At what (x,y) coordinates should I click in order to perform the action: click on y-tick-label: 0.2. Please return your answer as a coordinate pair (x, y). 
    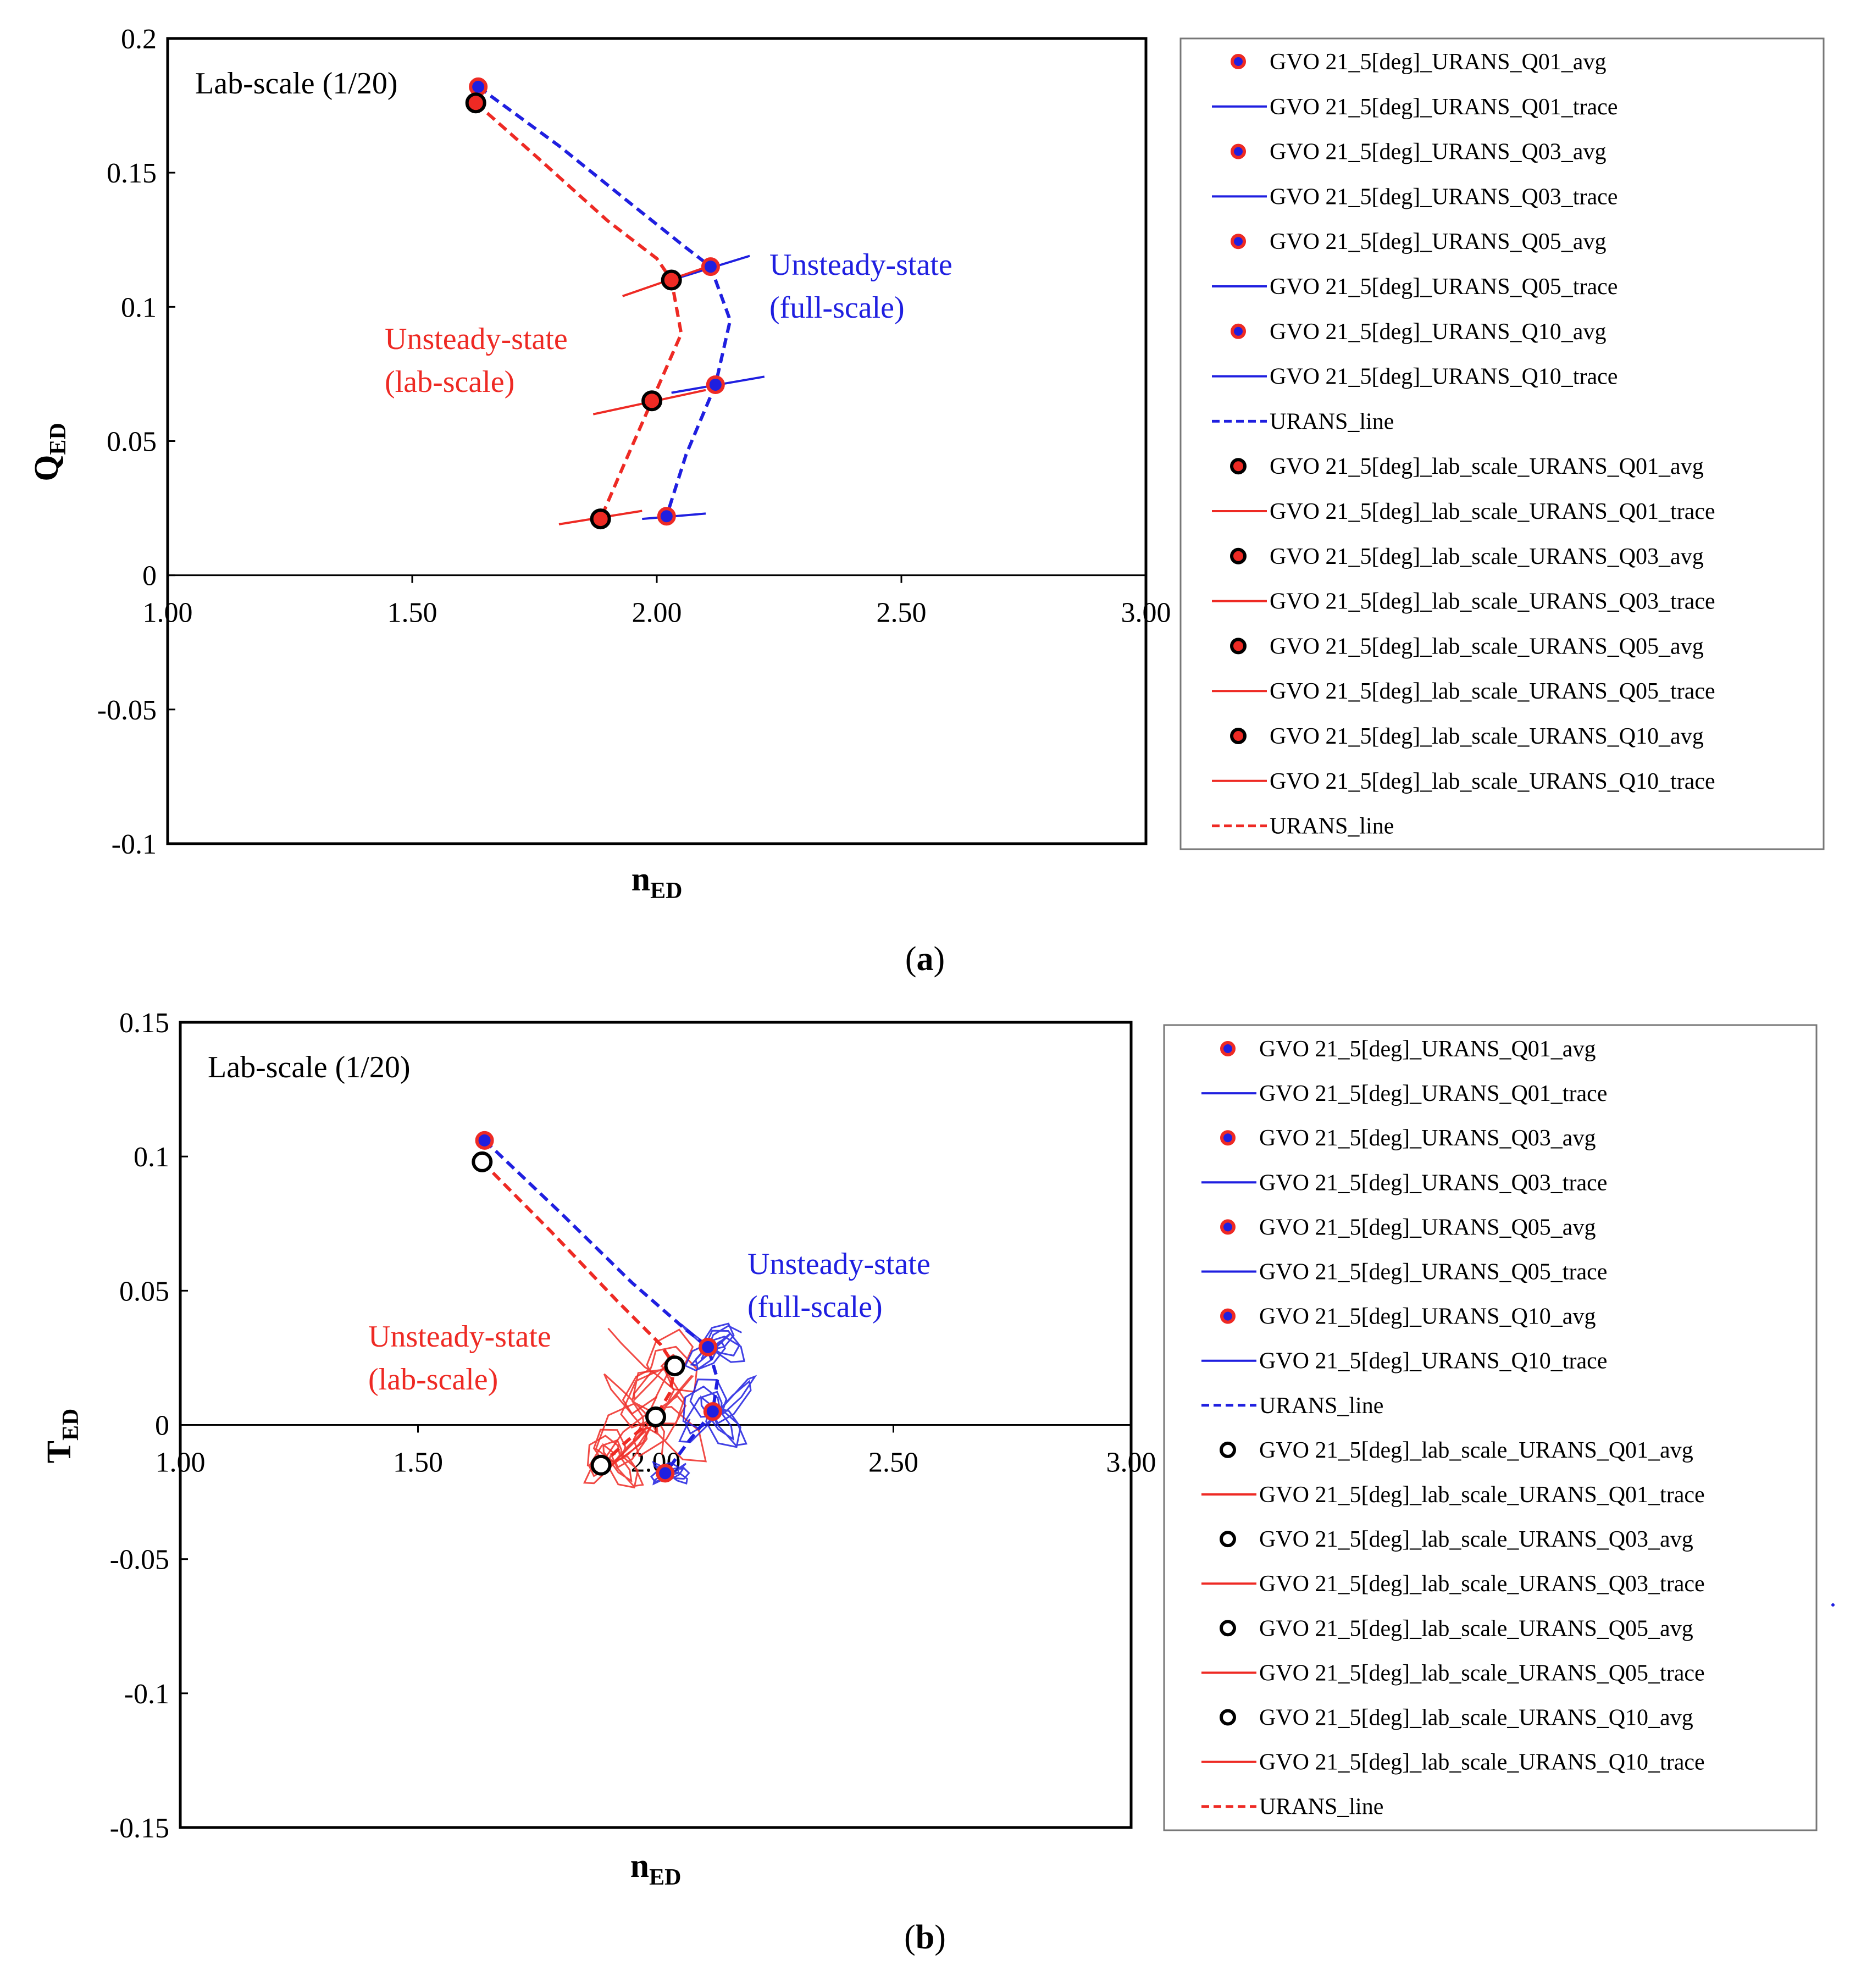
    Looking at the image, I should click on (139, 39).